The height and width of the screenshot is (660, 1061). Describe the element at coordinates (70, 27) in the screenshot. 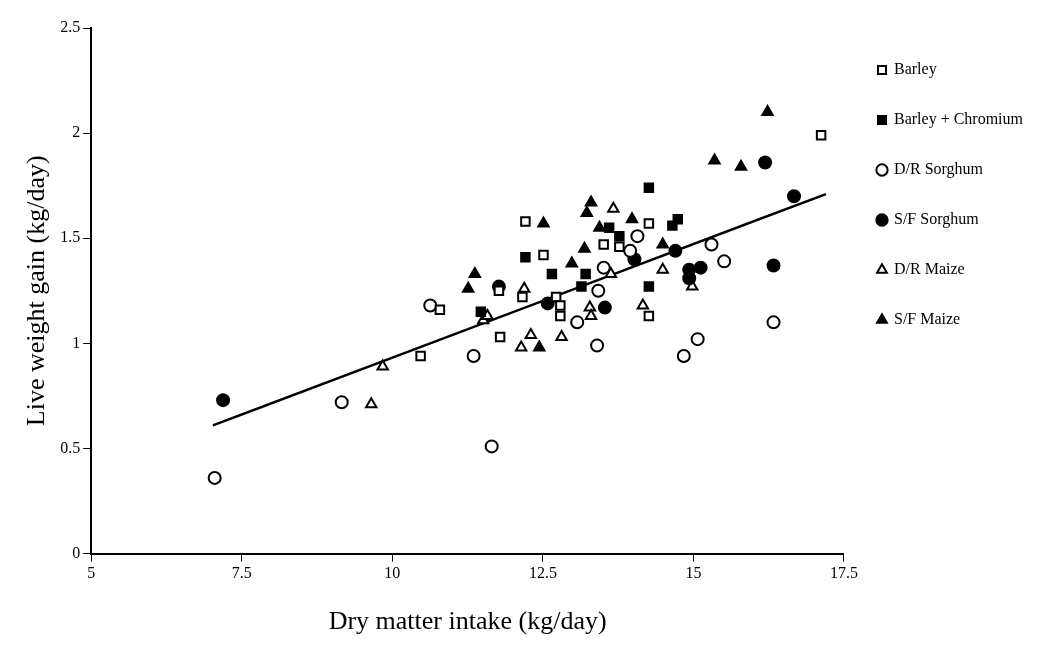

I see `y-tick-label: 2.5` at that location.